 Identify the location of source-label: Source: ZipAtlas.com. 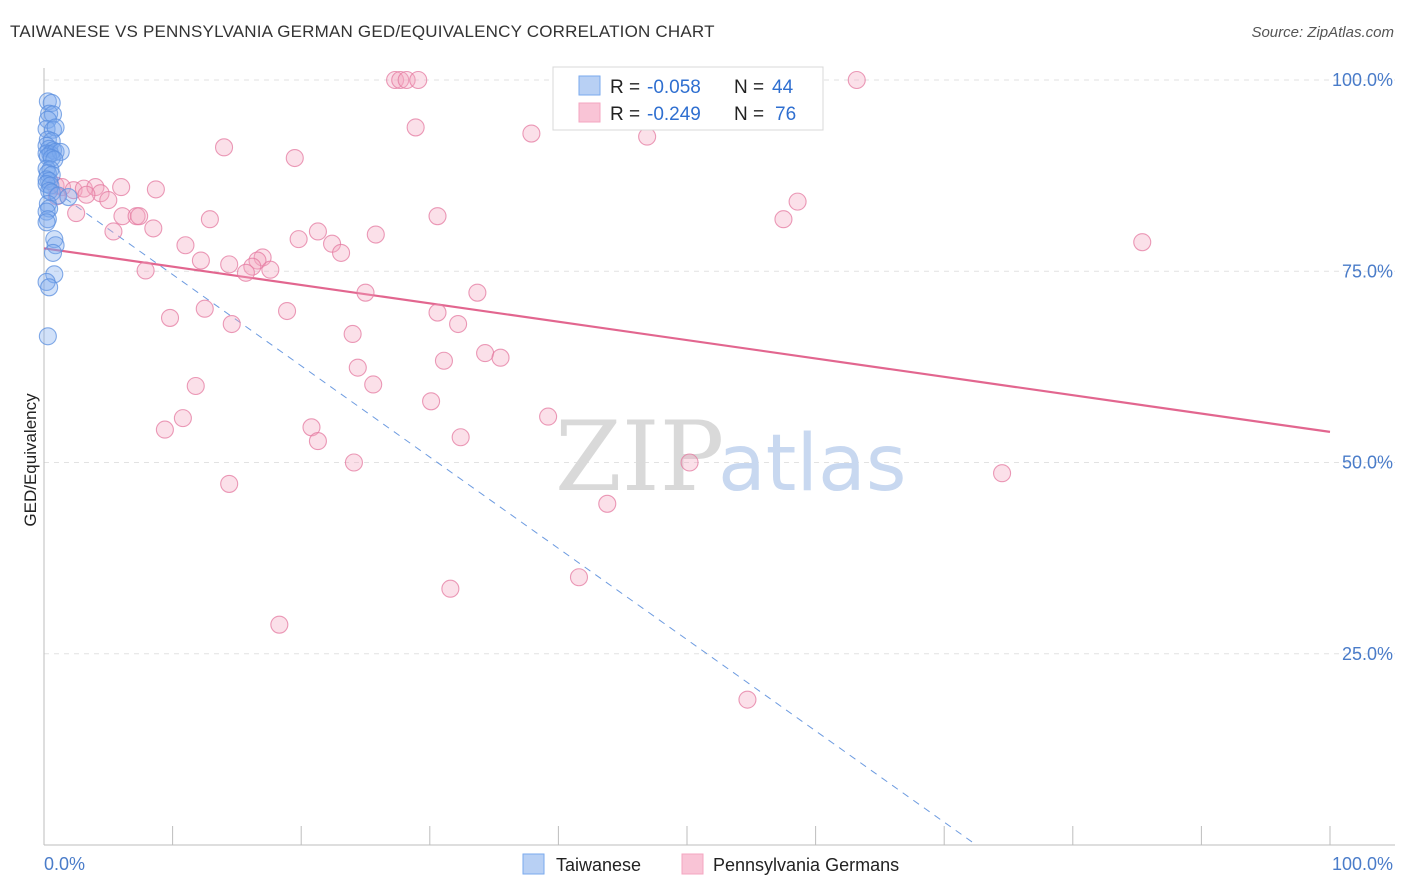
(1322, 32).